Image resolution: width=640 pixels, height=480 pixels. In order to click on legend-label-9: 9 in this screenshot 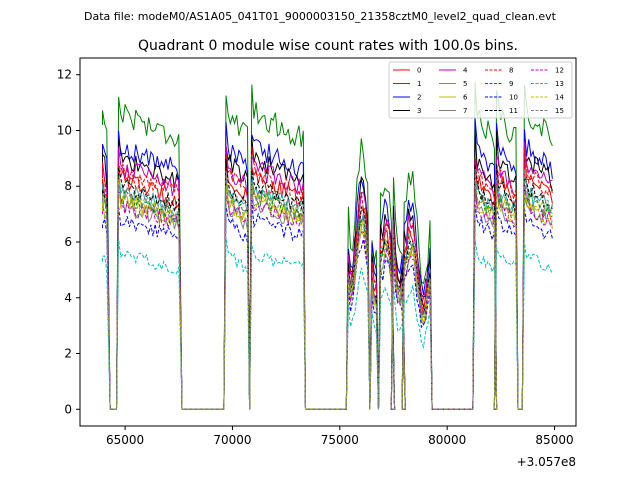, I will do `click(511, 84)`.